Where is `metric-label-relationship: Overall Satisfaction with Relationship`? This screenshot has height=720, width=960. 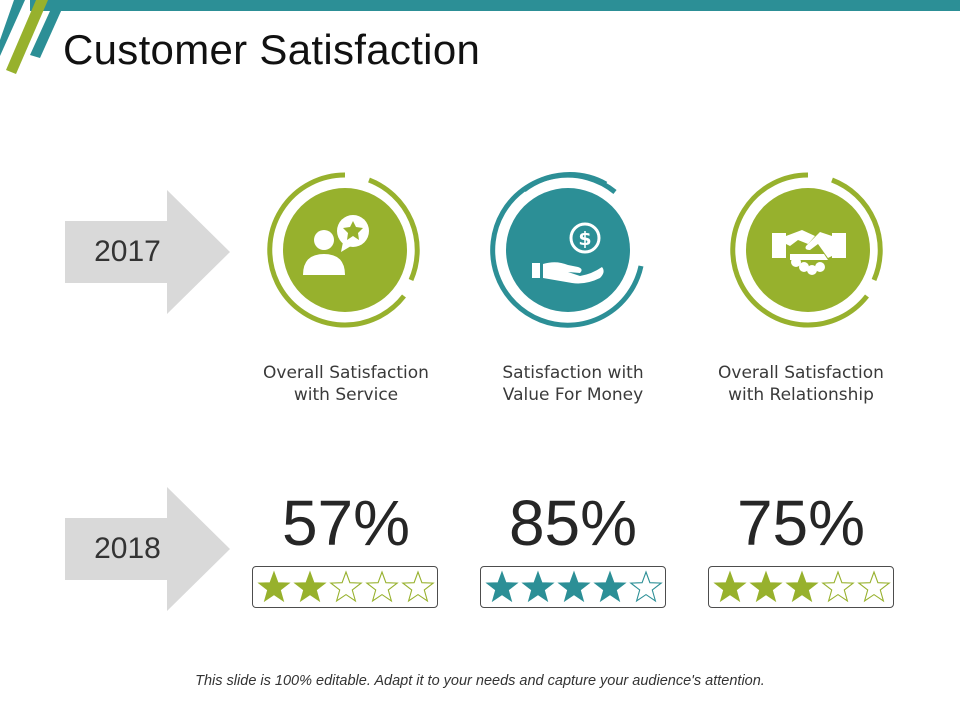
metric-label-relationship: Overall Satisfaction with Relationship is located at coordinates (801, 384).